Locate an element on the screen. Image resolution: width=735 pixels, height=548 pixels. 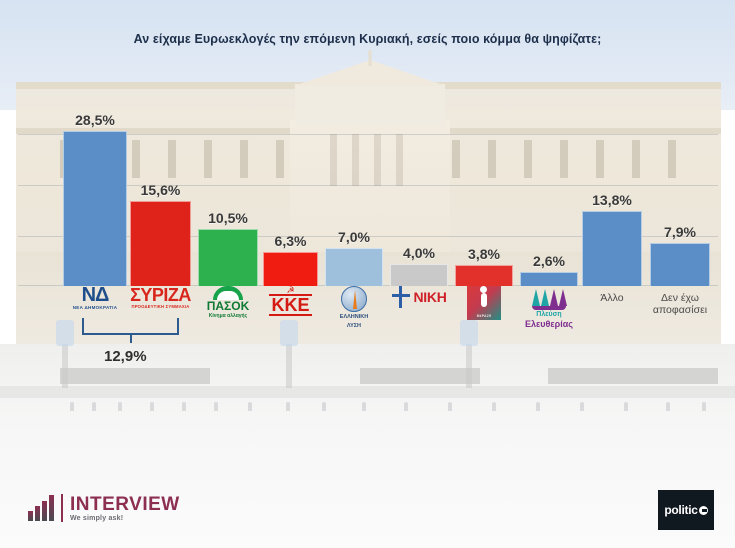
politico-dot-icon is located at coordinates (703, 510).